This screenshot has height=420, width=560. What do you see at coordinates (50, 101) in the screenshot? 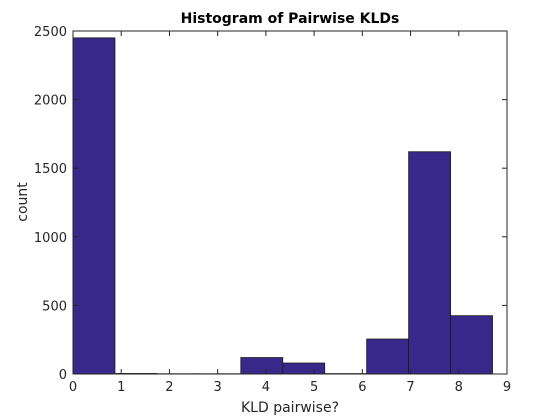
I see `y-tick-label: 2000` at bounding box center [50, 101].